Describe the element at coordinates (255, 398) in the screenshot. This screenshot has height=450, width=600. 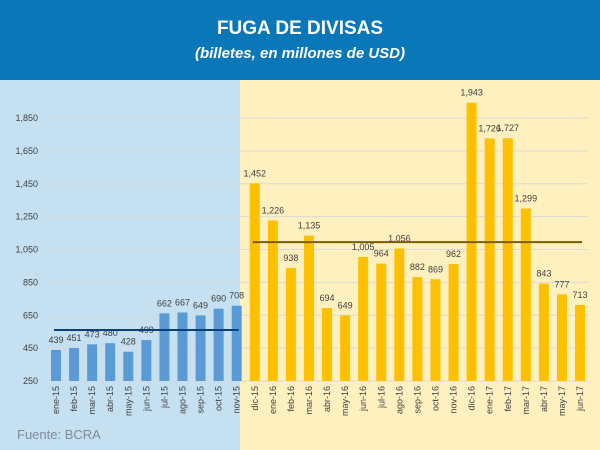
I see `x-tick-label: dic-15` at that location.